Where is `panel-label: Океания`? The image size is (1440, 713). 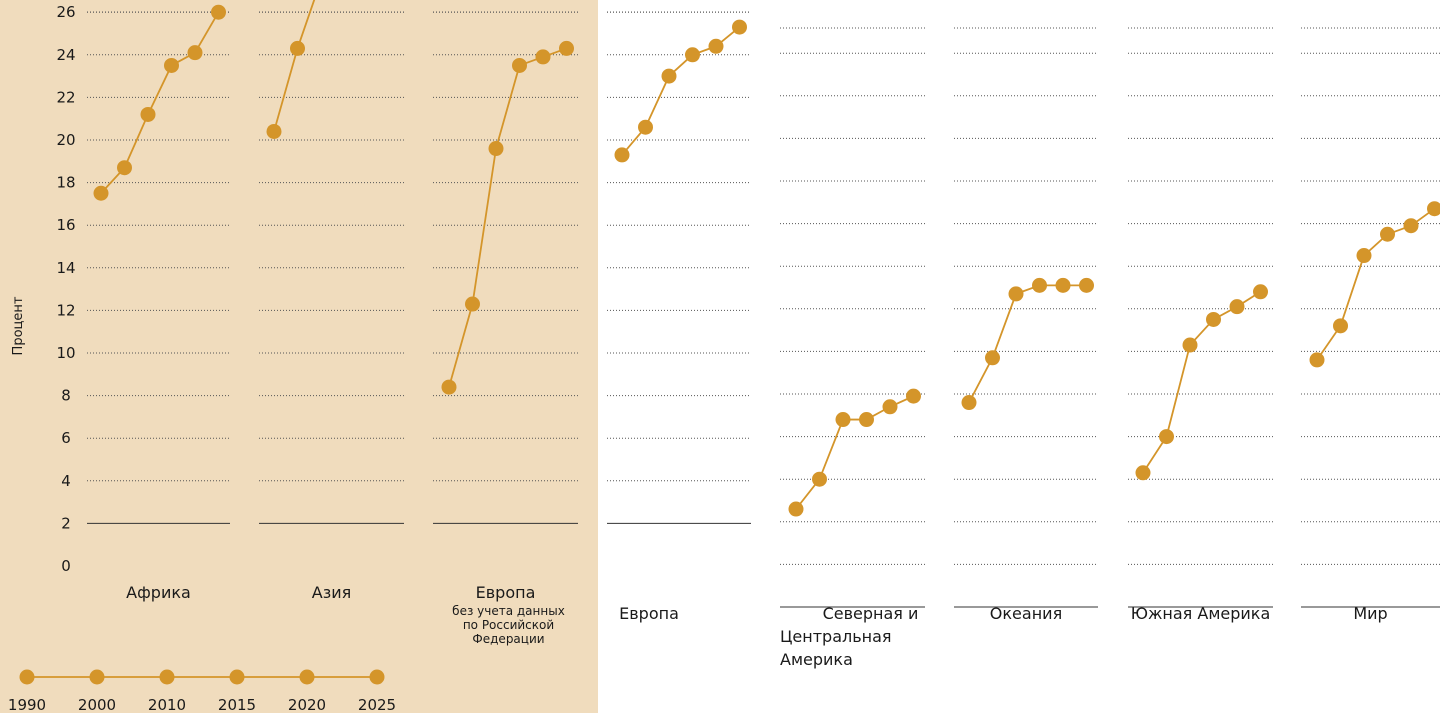
panel-label: Океания is located at coordinates (1026, 613).